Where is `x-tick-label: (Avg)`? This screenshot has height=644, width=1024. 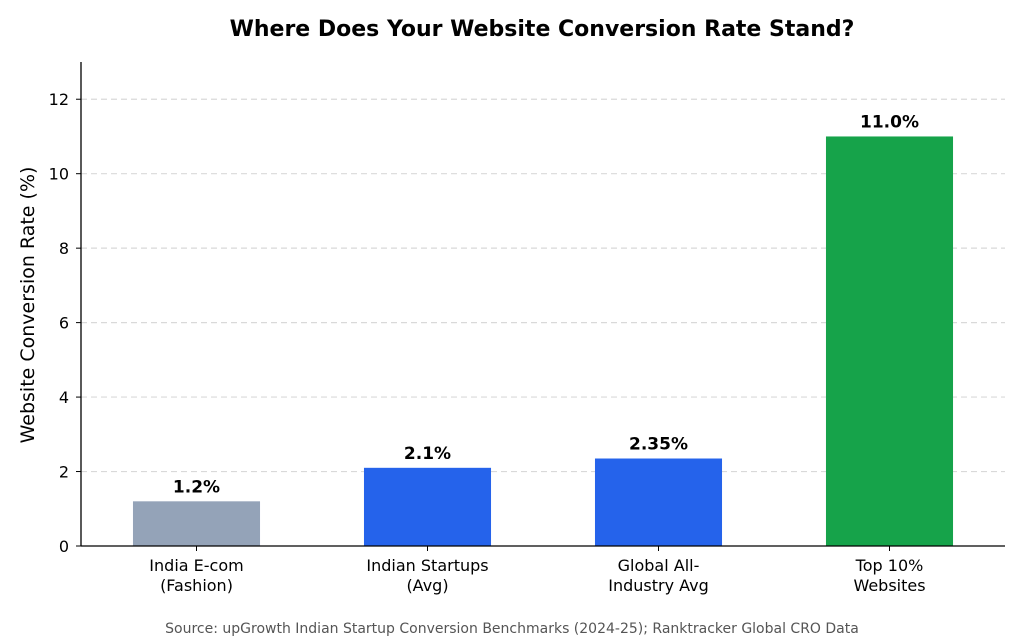 x-tick-label: (Avg) is located at coordinates (427, 585).